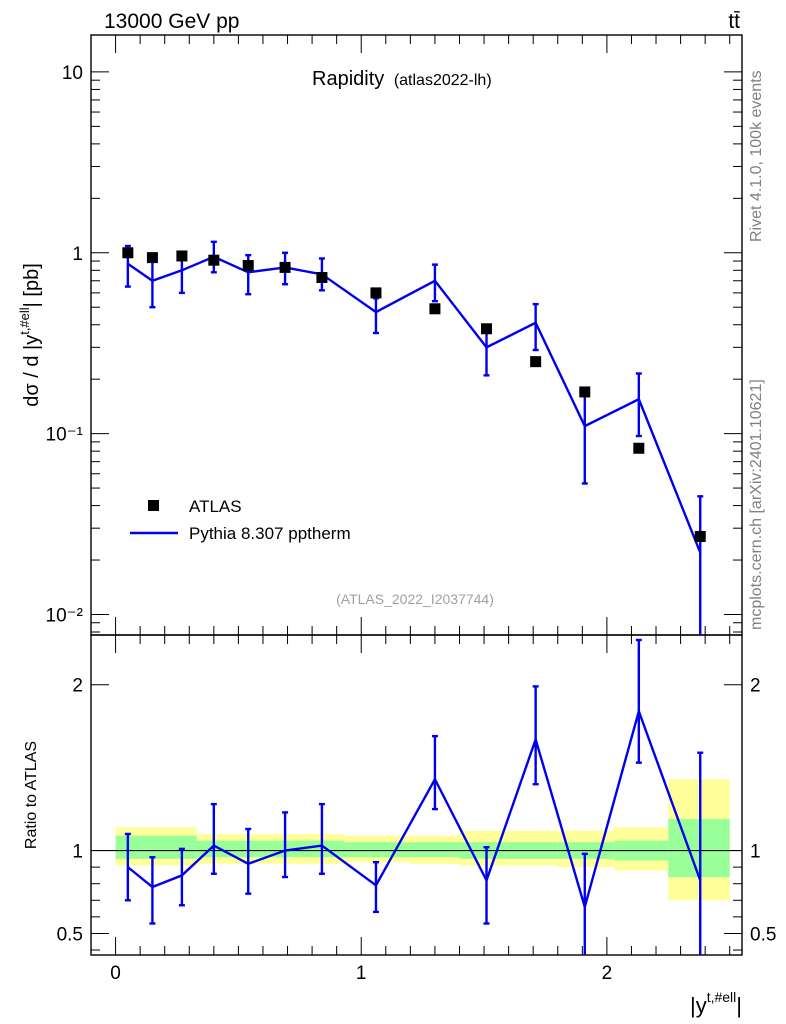 The height and width of the screenshot is (1024, 786). Describe the element at coordinates (756, 156) in the screenshot. I see `rivet-label: Rivet 4.1.0, 100k events` at that location.